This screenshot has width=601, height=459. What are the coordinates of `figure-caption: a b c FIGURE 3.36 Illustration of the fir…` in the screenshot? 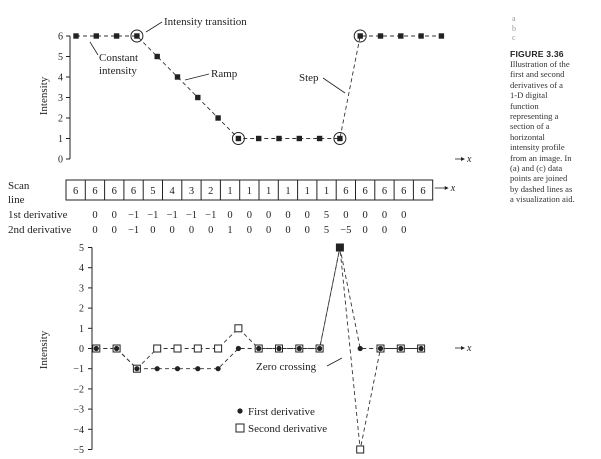 It's located at (553, 109).